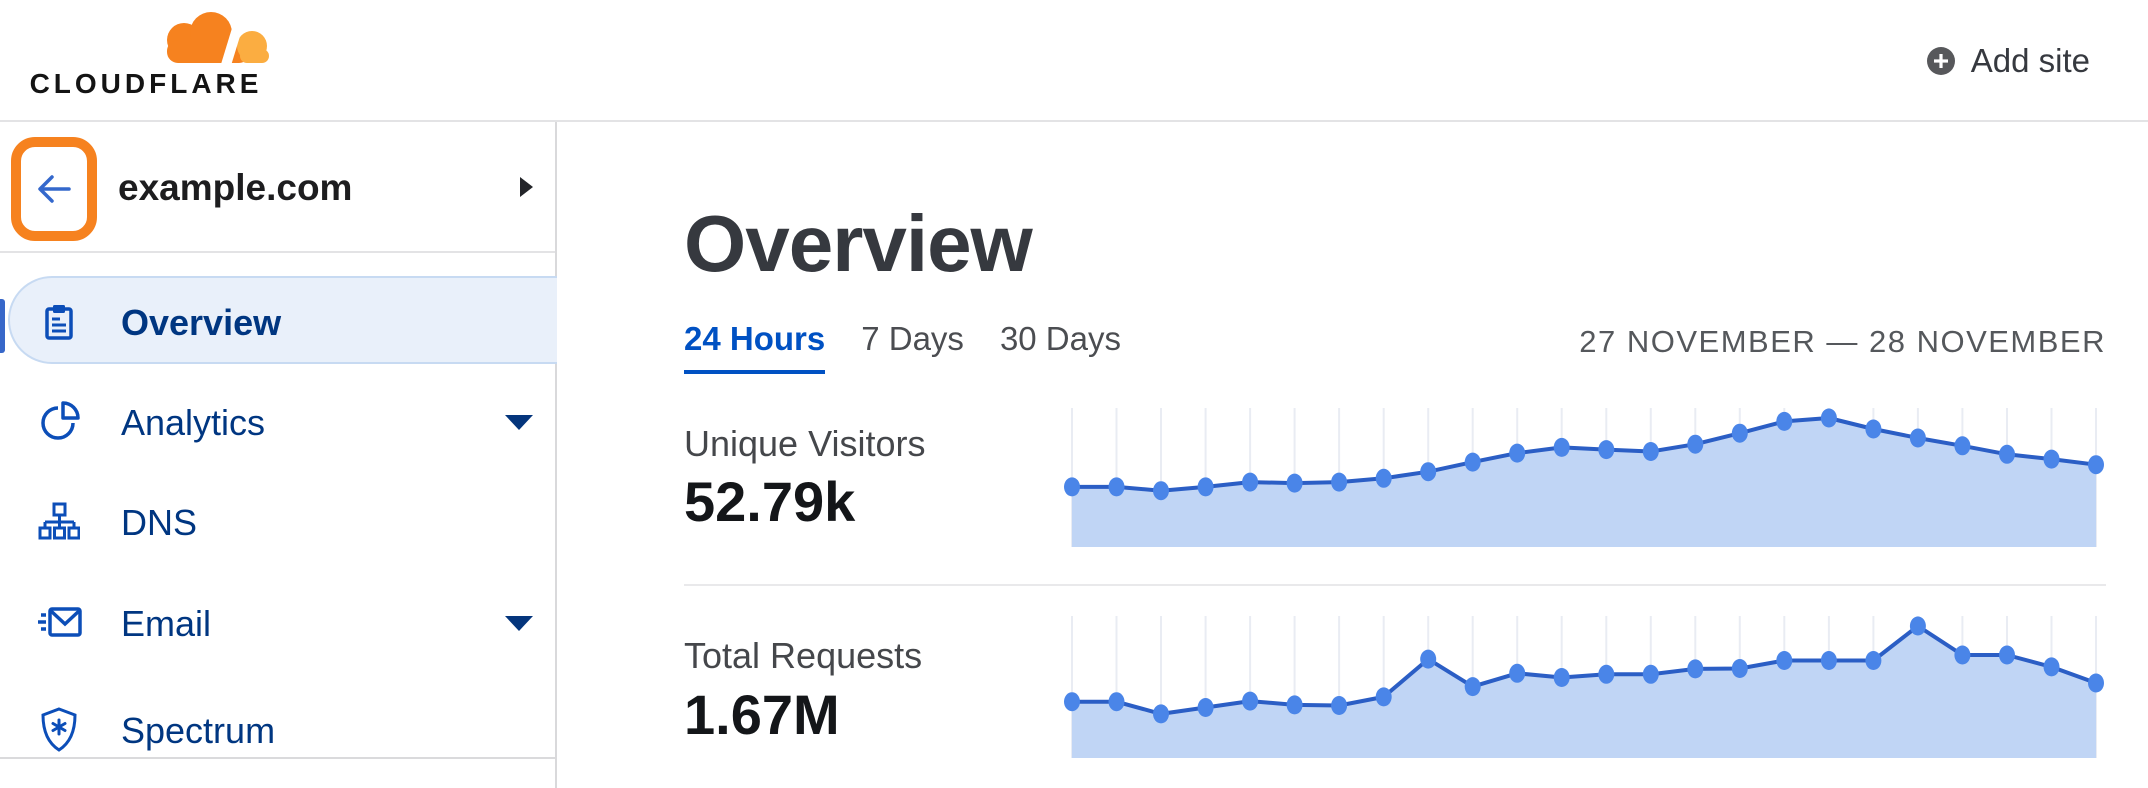  What do you see at coordinates (60, 622) in the screenshot?
I see `envelope-icon` at bounding box center [60, 622].